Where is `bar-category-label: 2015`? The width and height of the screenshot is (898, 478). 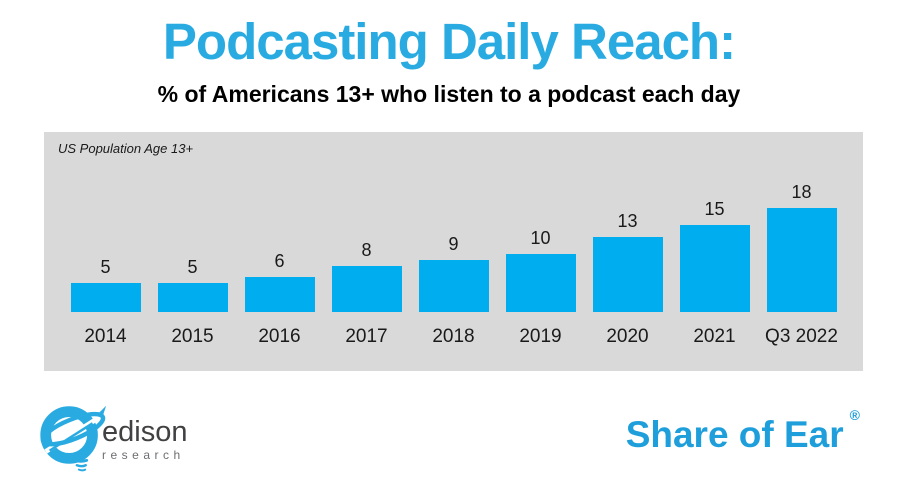 bar-category-label: 2015 is located at coordinates (192, 336).